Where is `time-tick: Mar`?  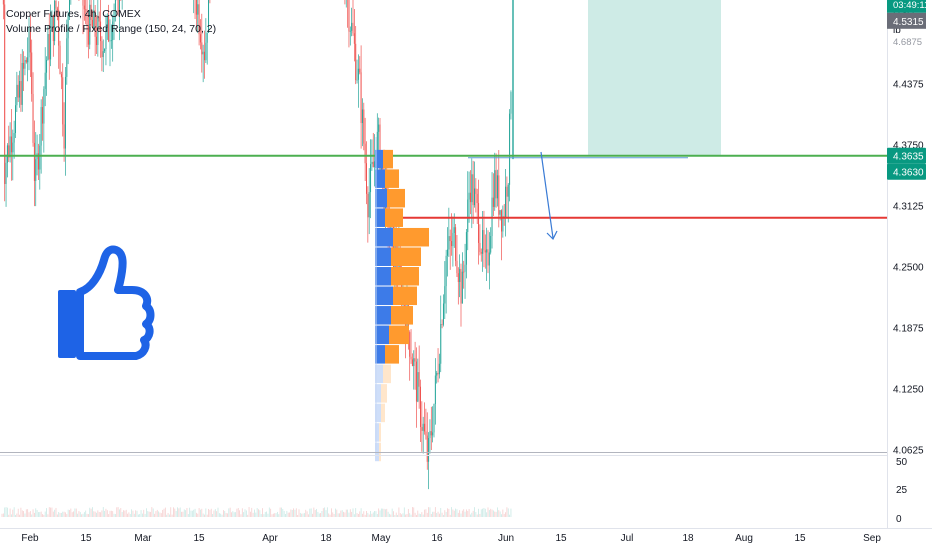 time-tick: Mar is located at coordinates (143, 538).